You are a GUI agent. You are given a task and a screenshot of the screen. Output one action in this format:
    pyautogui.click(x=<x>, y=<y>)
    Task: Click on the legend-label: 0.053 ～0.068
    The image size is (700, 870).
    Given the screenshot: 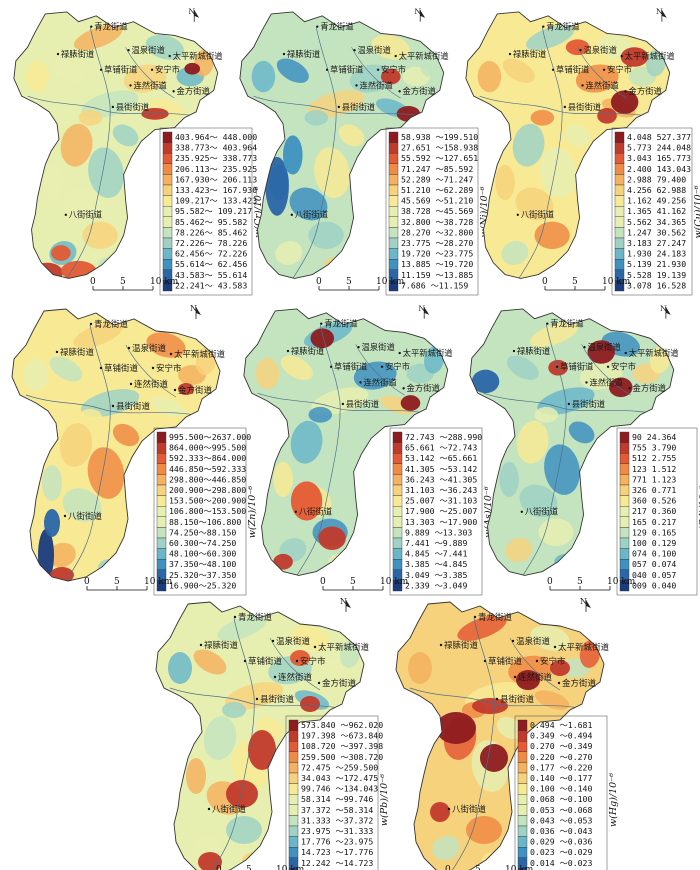 What is the action you would take?
    pyautogui.click(x=561, y=810)
    